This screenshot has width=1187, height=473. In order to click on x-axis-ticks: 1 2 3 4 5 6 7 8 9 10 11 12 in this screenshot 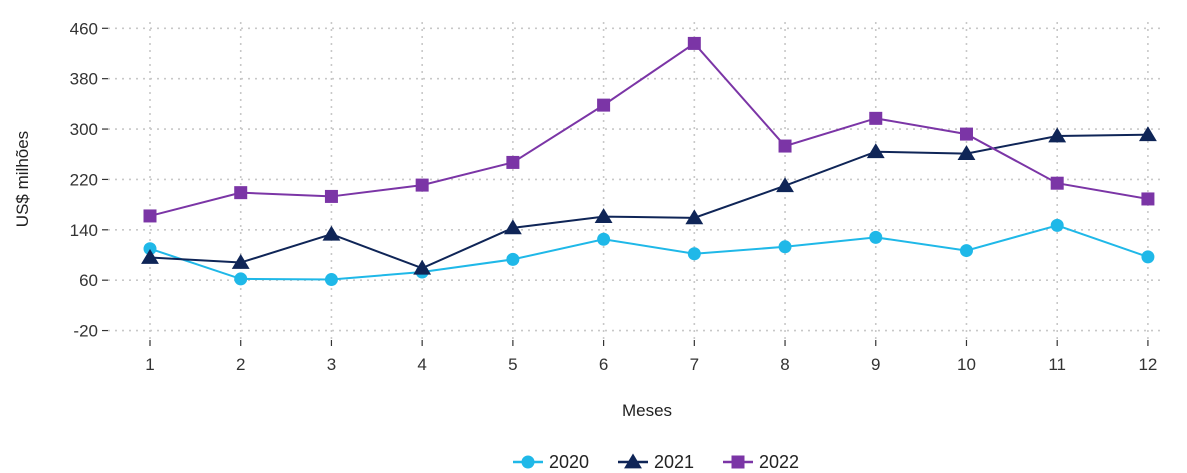, I will do `click(651, 357)`.